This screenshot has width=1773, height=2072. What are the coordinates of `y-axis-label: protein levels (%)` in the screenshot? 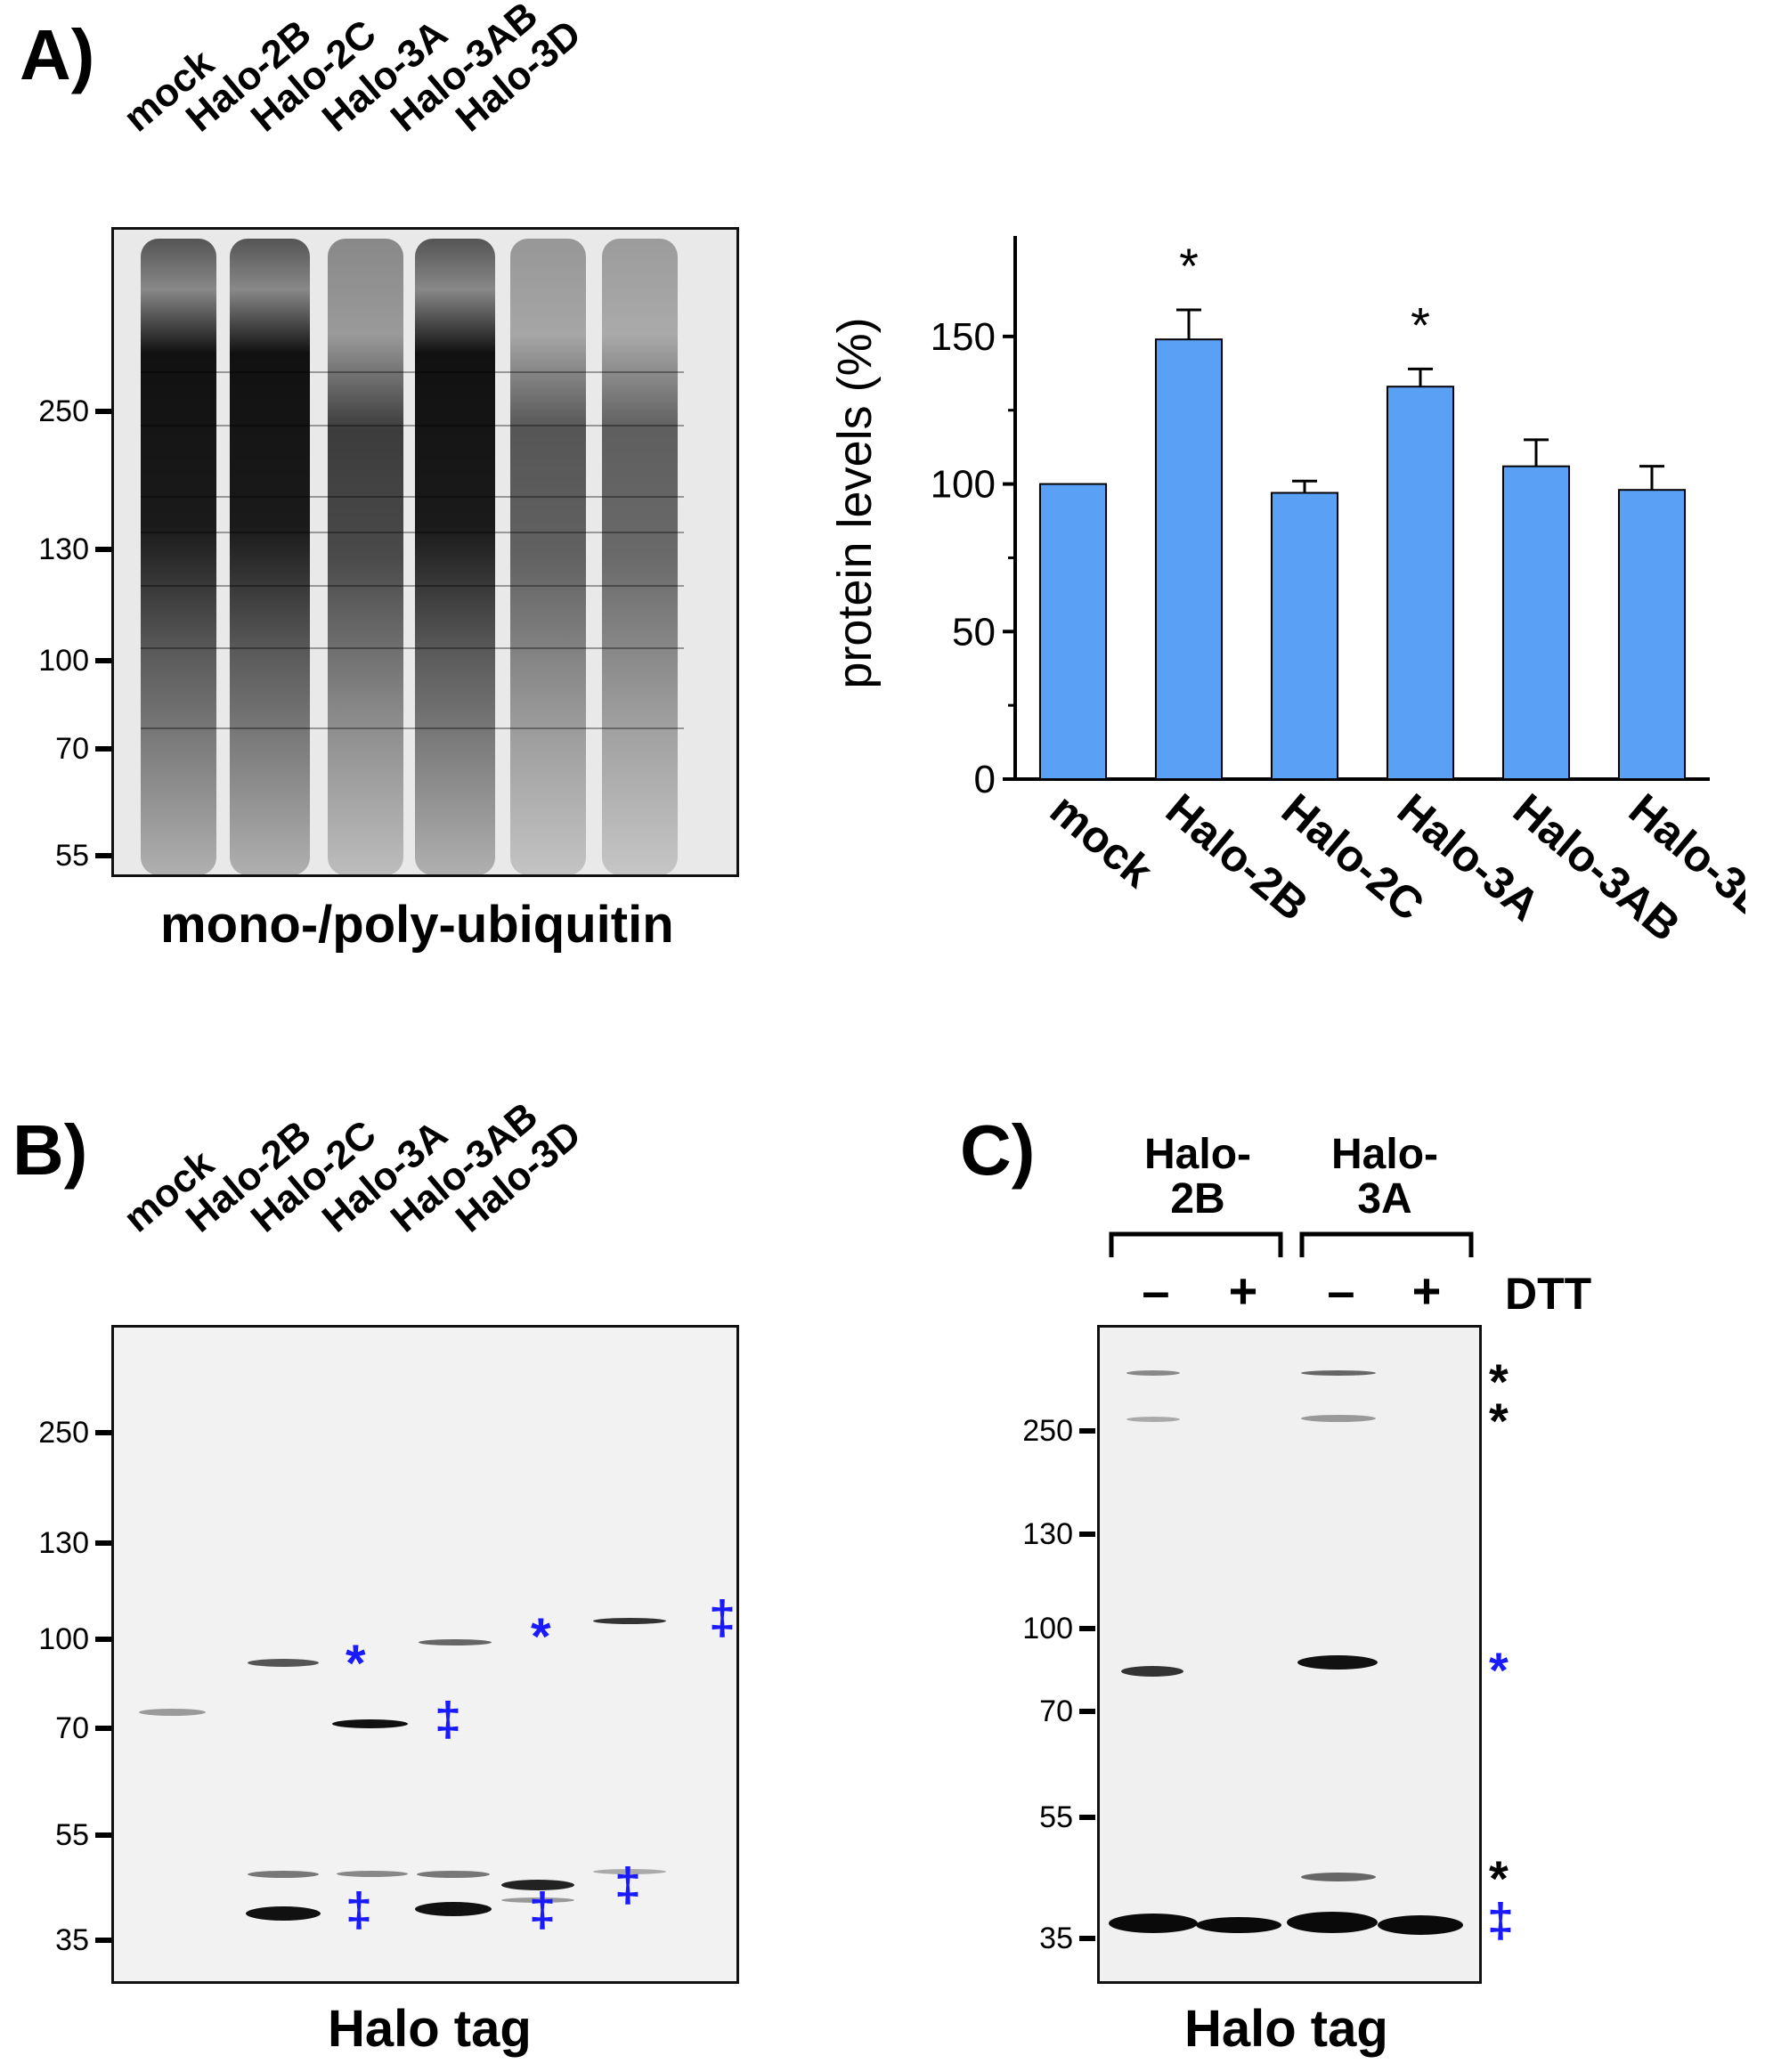 It's located at (855, 502).